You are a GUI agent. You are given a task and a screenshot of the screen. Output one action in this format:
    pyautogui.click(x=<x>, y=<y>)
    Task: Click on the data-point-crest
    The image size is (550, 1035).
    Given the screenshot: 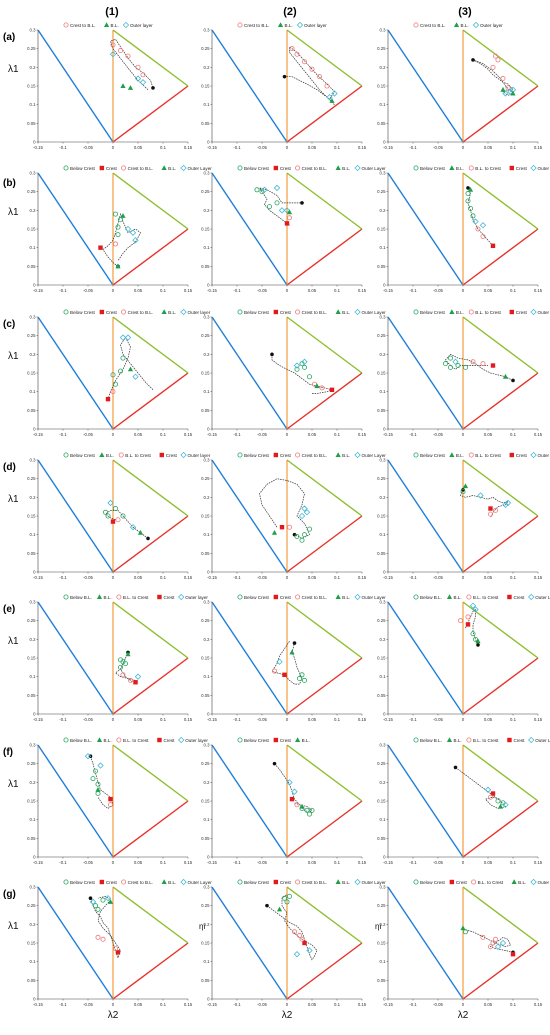 What is the action you would take?
    pyautogui.click(x=110, y=799)
    